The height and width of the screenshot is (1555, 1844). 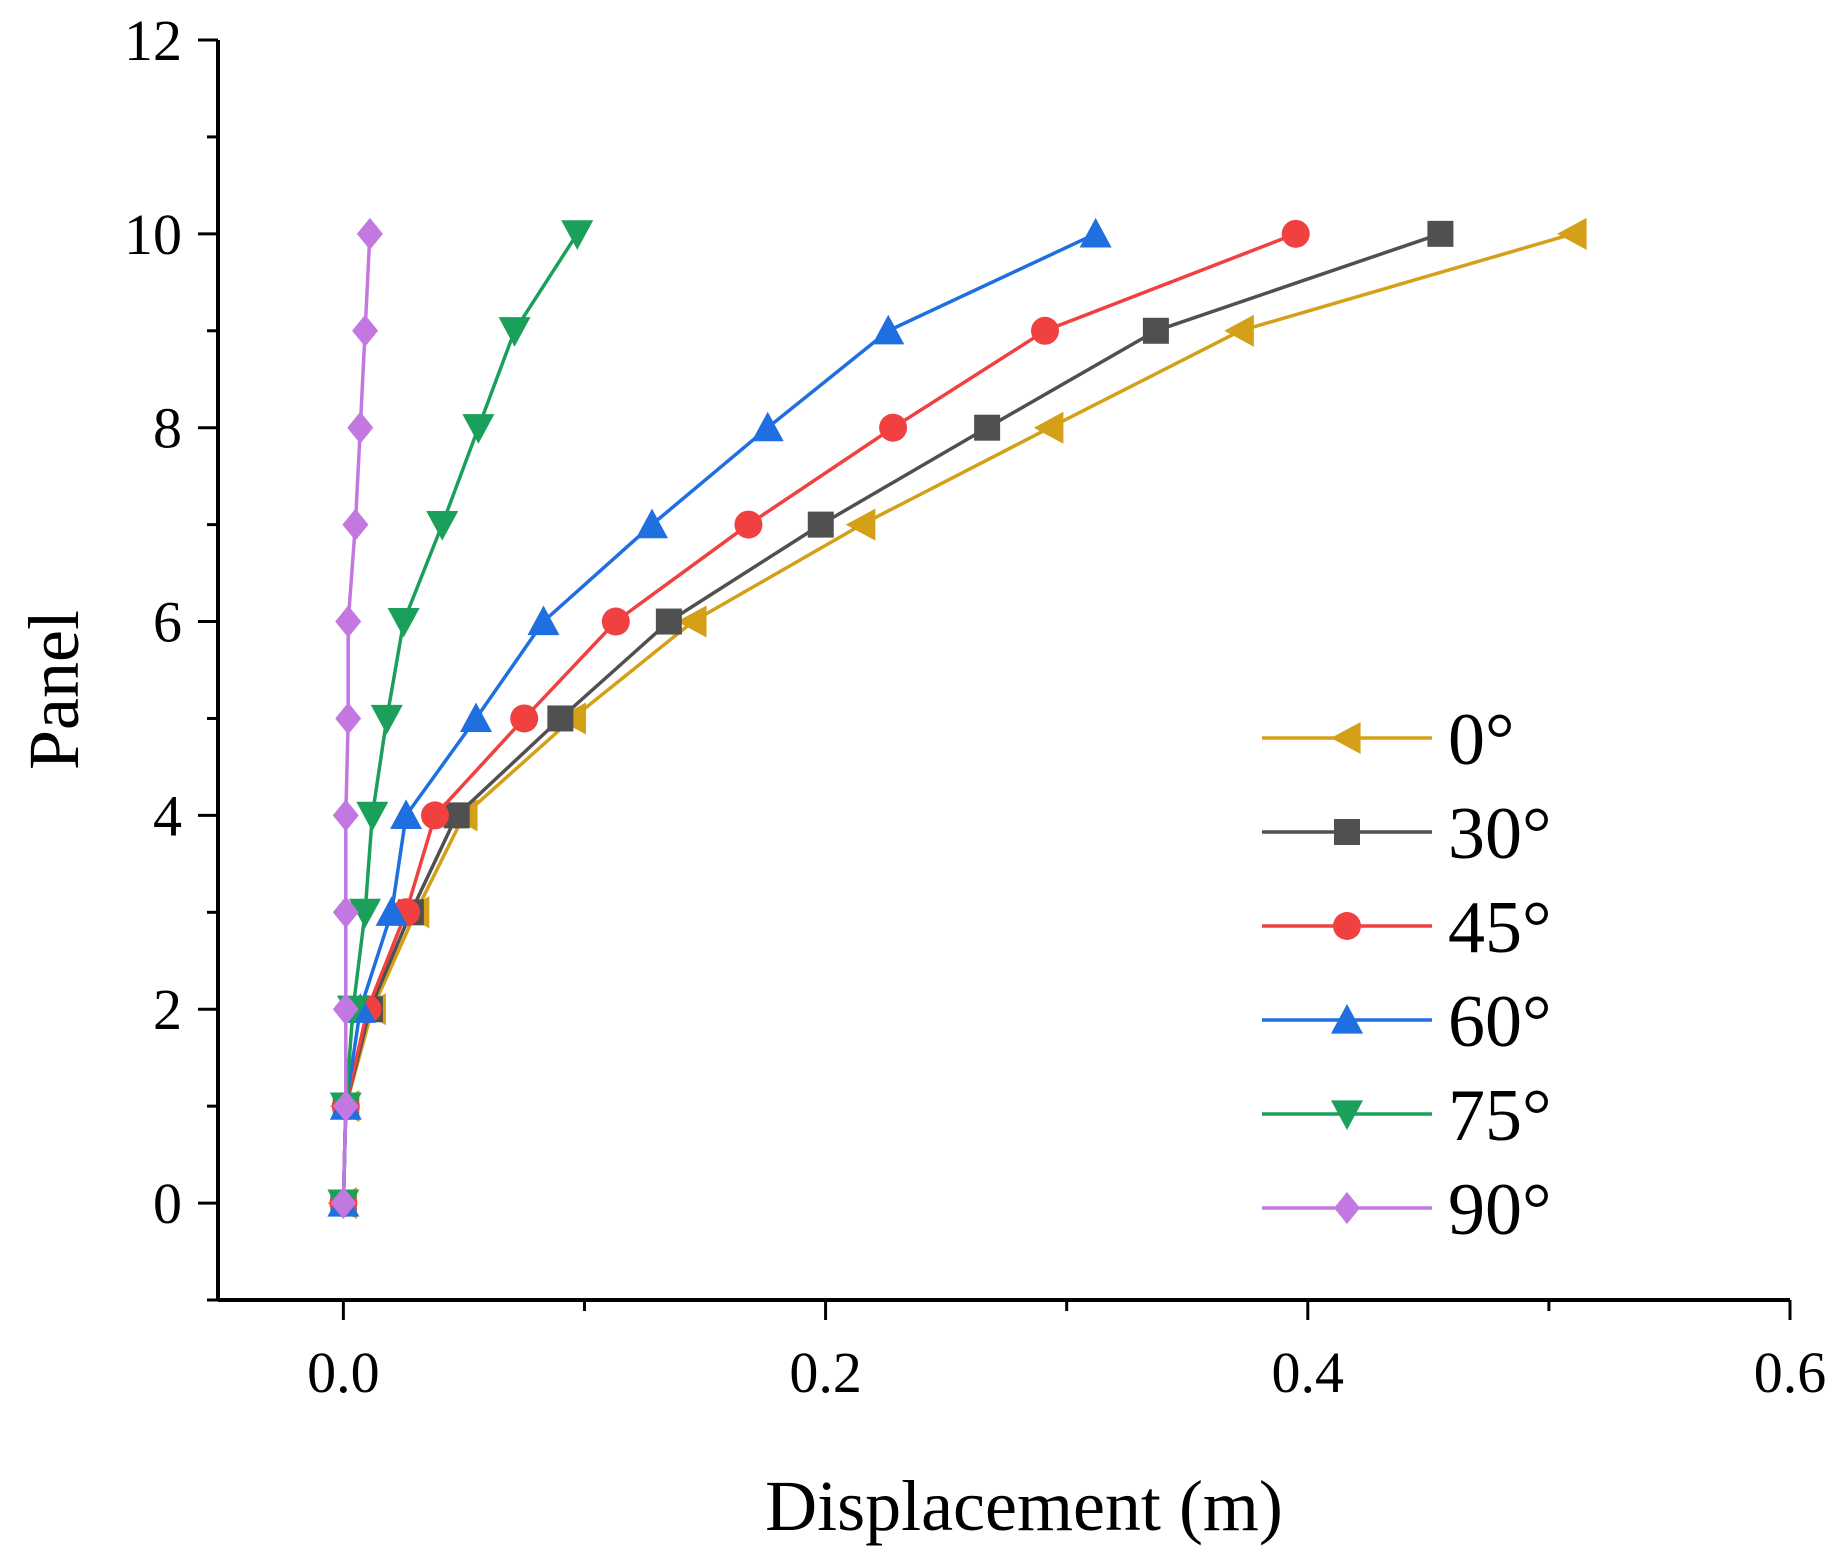 What do you see at coordinates (1481, 740) in the screenshot?
I see `legend-label: 0°` at bounding box center [1481, 740].